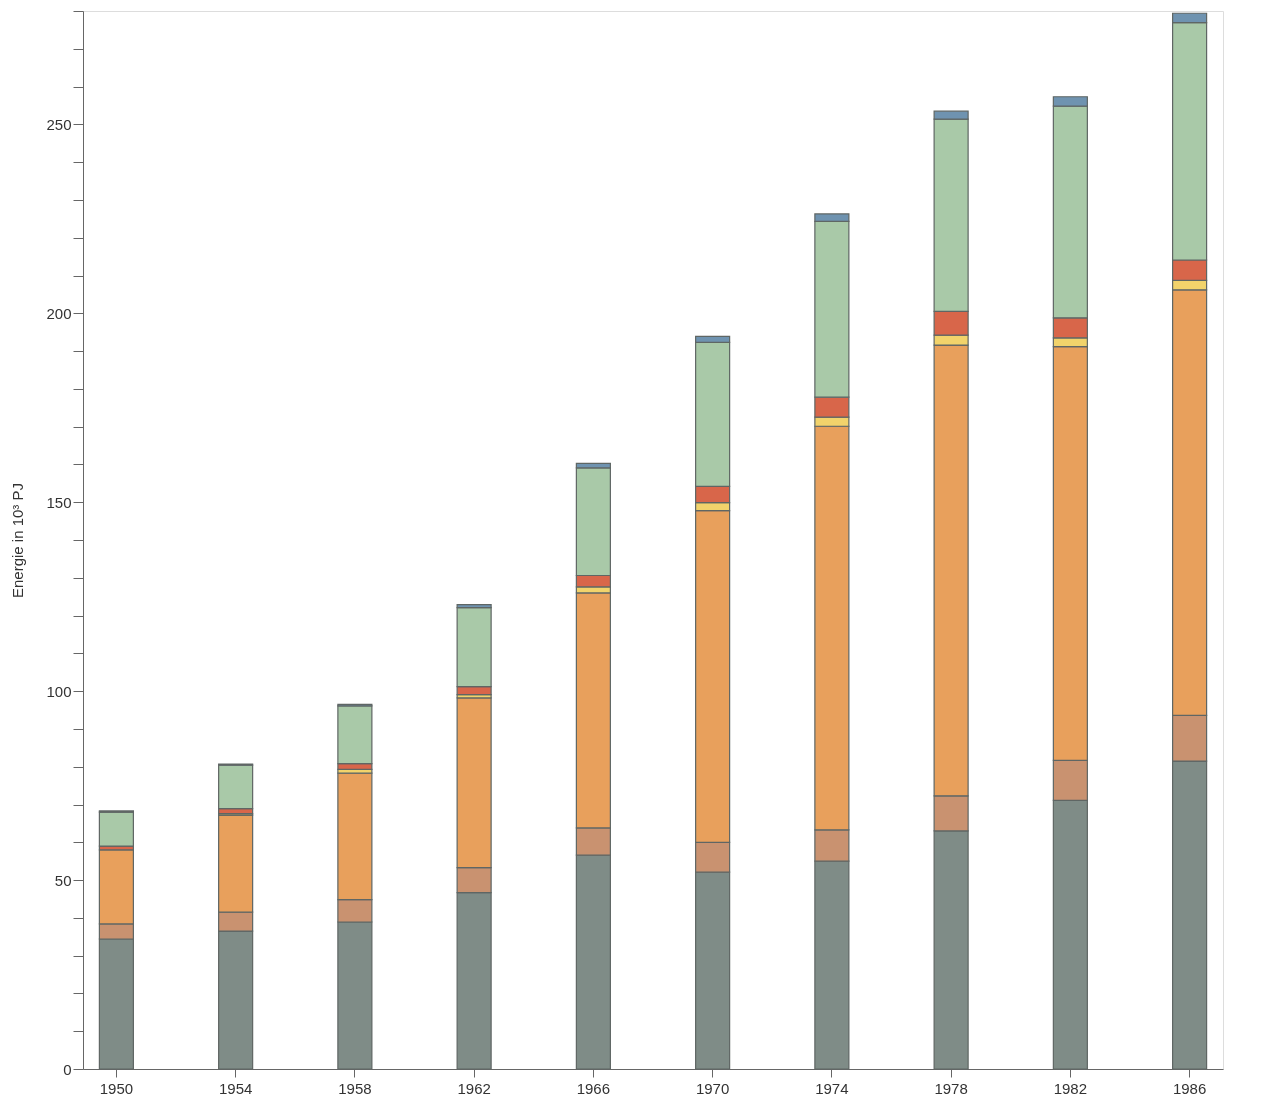 The height and width of the screenshot is (1111, 1276). What do you see at coordinates (63, 880) in the screenshot?
I see `y-tick-label: 50` at bounding box center [63, 880].